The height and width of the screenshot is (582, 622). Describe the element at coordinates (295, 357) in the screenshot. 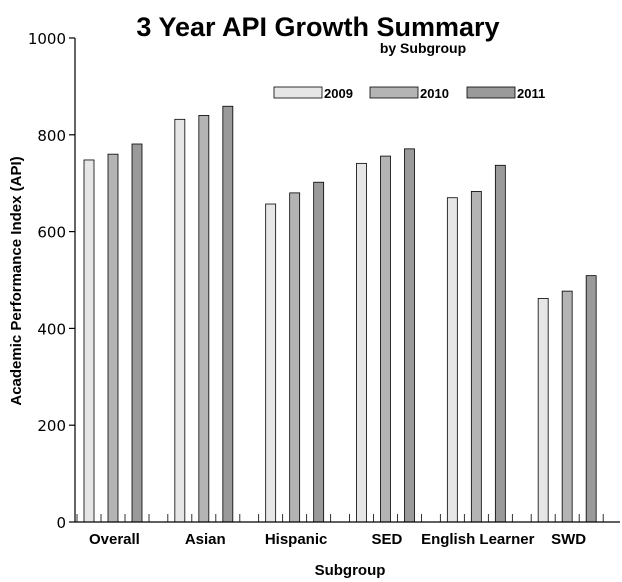

I see `bar-hispanic-2010` at that location.